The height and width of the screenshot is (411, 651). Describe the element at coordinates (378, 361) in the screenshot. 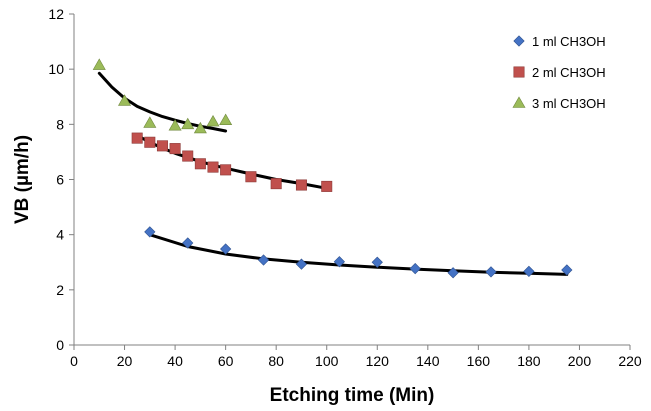

I see `x-tick-label: 120` at that location.